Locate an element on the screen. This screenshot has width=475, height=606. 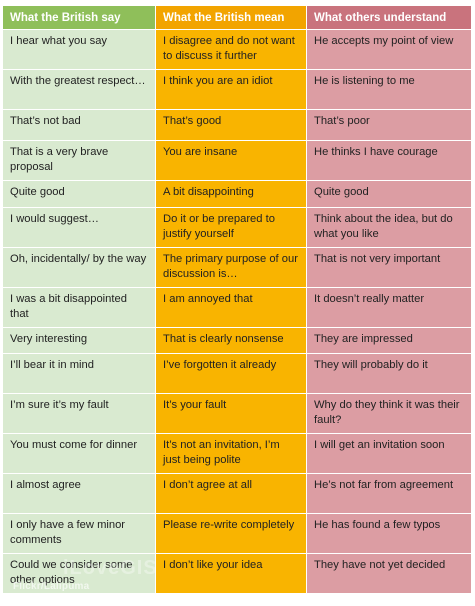
cell-british-mean: That is clearly nonsense is located at coordinates (231, 341).